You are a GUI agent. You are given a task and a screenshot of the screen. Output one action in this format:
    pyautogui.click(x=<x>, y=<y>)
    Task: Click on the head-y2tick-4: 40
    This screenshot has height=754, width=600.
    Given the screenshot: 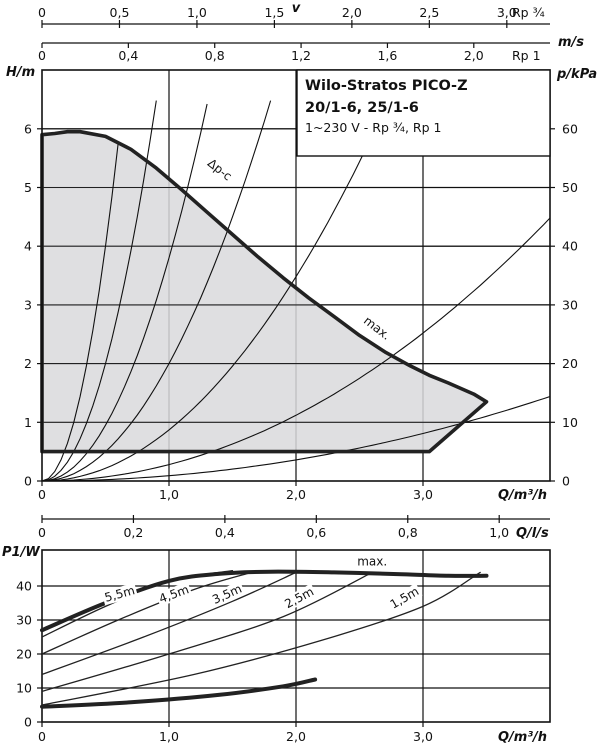 What is the action you would take?
    pyautogui.click(x=570, y=246)
    